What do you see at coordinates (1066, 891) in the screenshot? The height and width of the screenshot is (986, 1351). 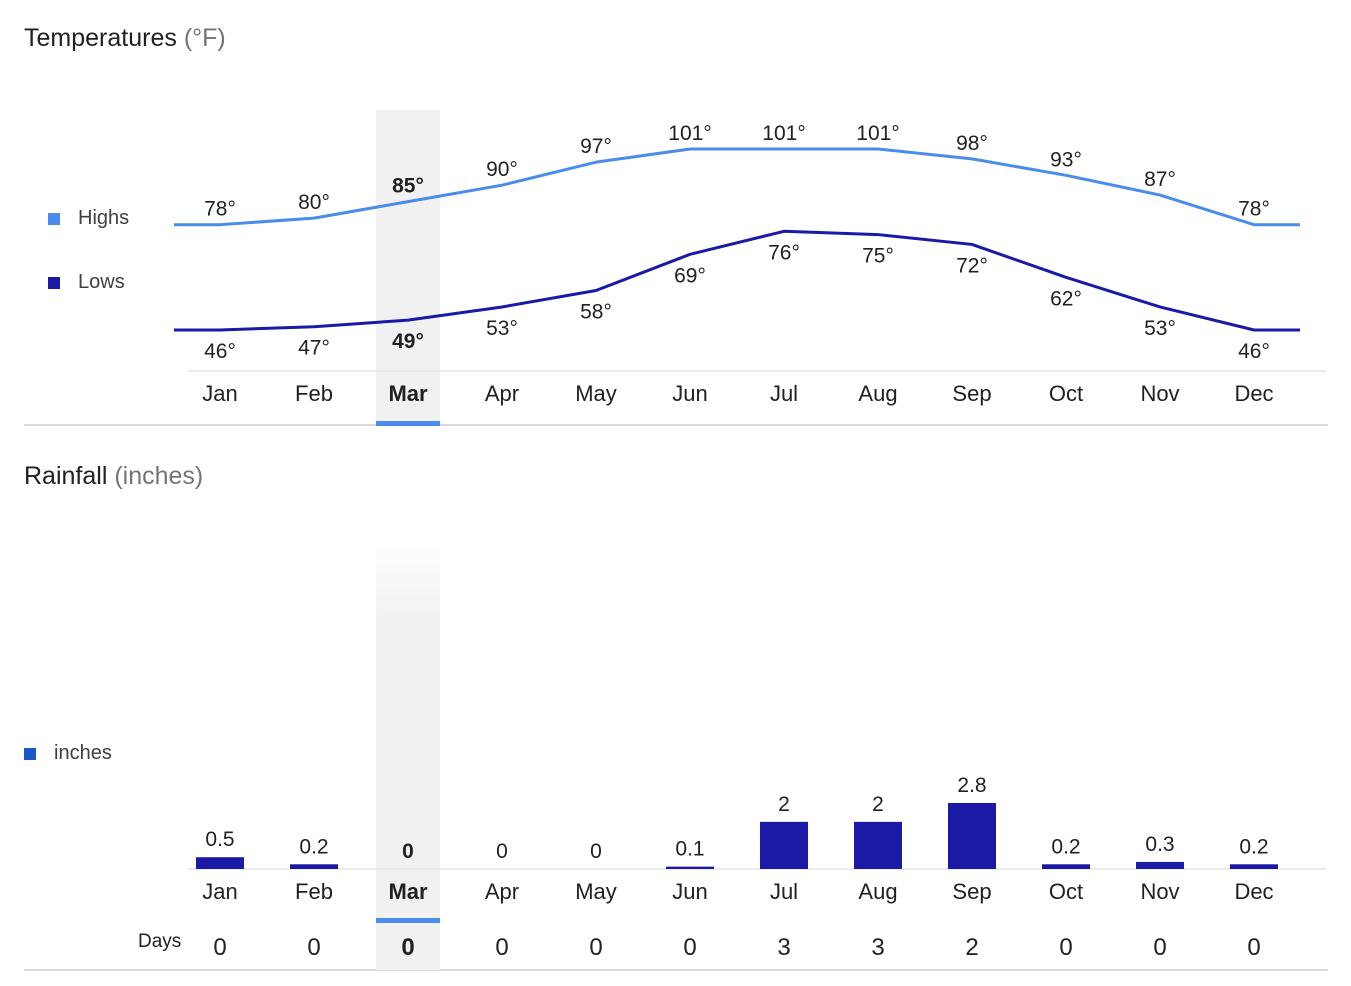 I see `rain-month-label: Oct` at bounding box center [1066, 891].